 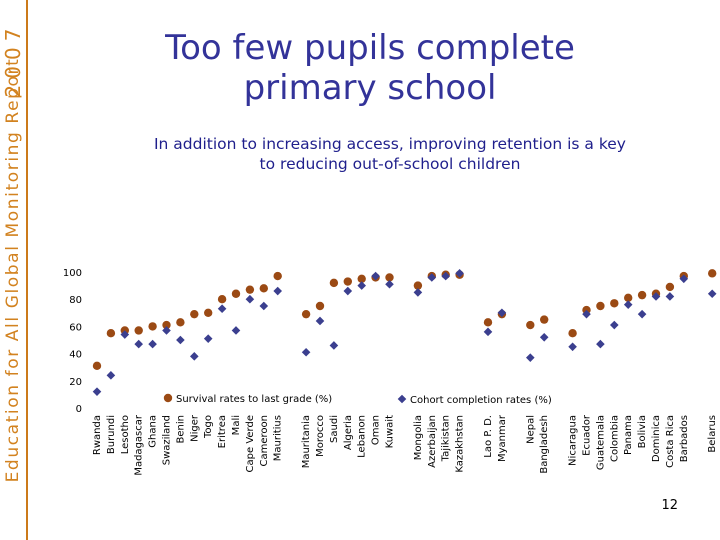 What do you see at coordinates (75, 355) in the screenshot?
I see `y-tick-label: 40` at bounding box center [75, 355].